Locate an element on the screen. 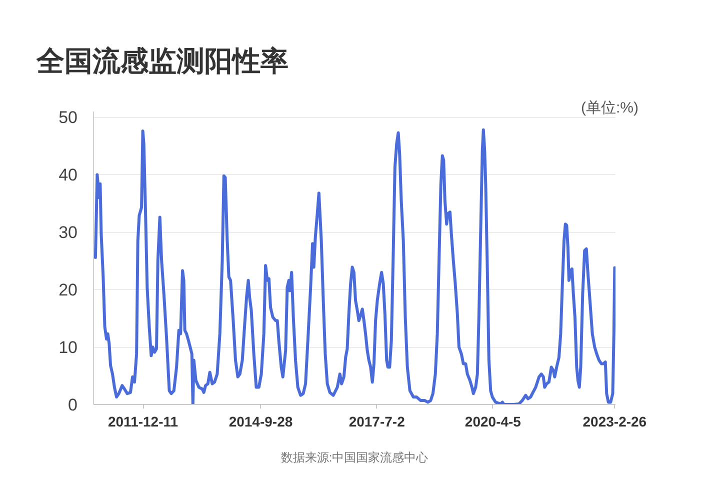 The image size is (720, 496). y-tick-label: 0 is located at coordinates (73, 405).